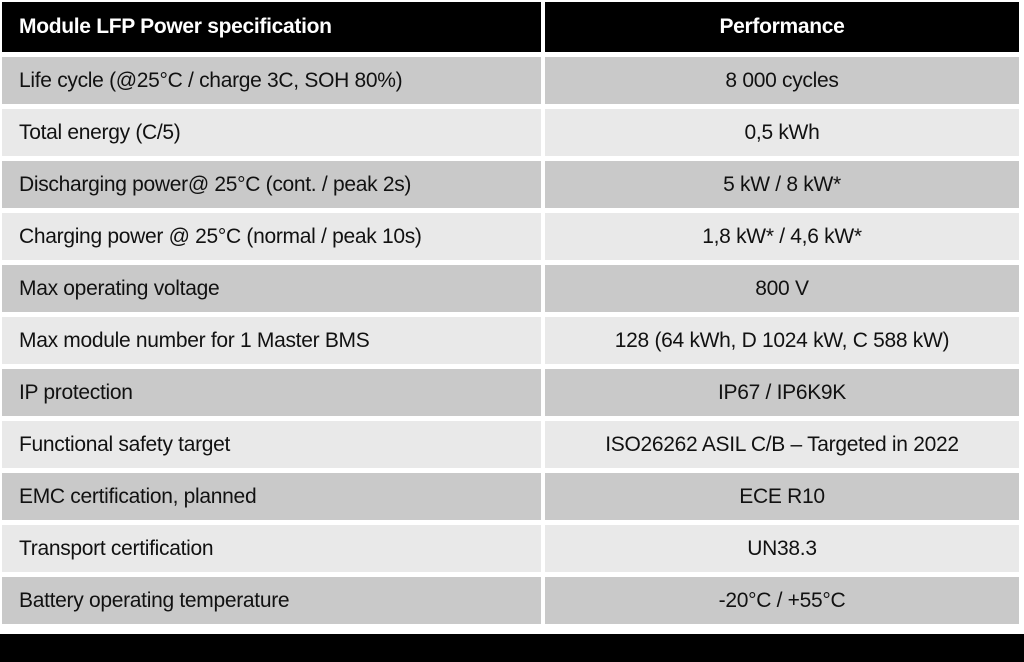 This screenshot has width=1024, height=662. What do you see at coordinates (271, 288) in the screenshot?
I see `spec-cell: Max operating voltage` at bounding box center [271, 288].